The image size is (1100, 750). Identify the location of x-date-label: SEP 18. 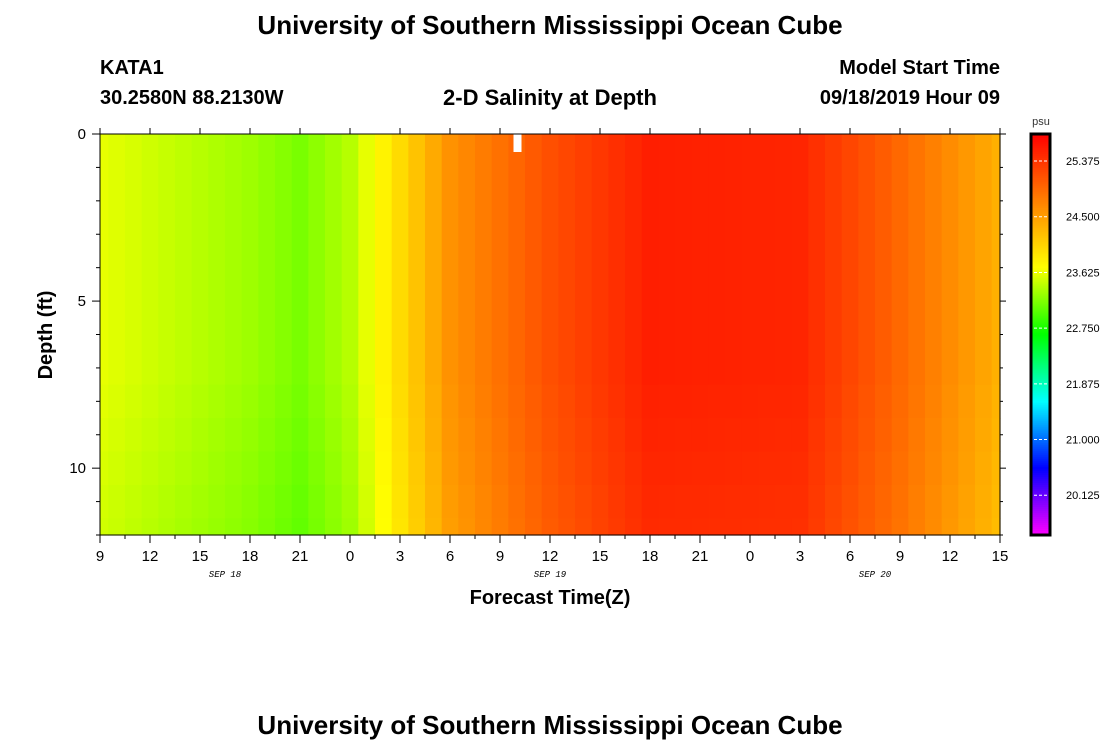
(225, 575).